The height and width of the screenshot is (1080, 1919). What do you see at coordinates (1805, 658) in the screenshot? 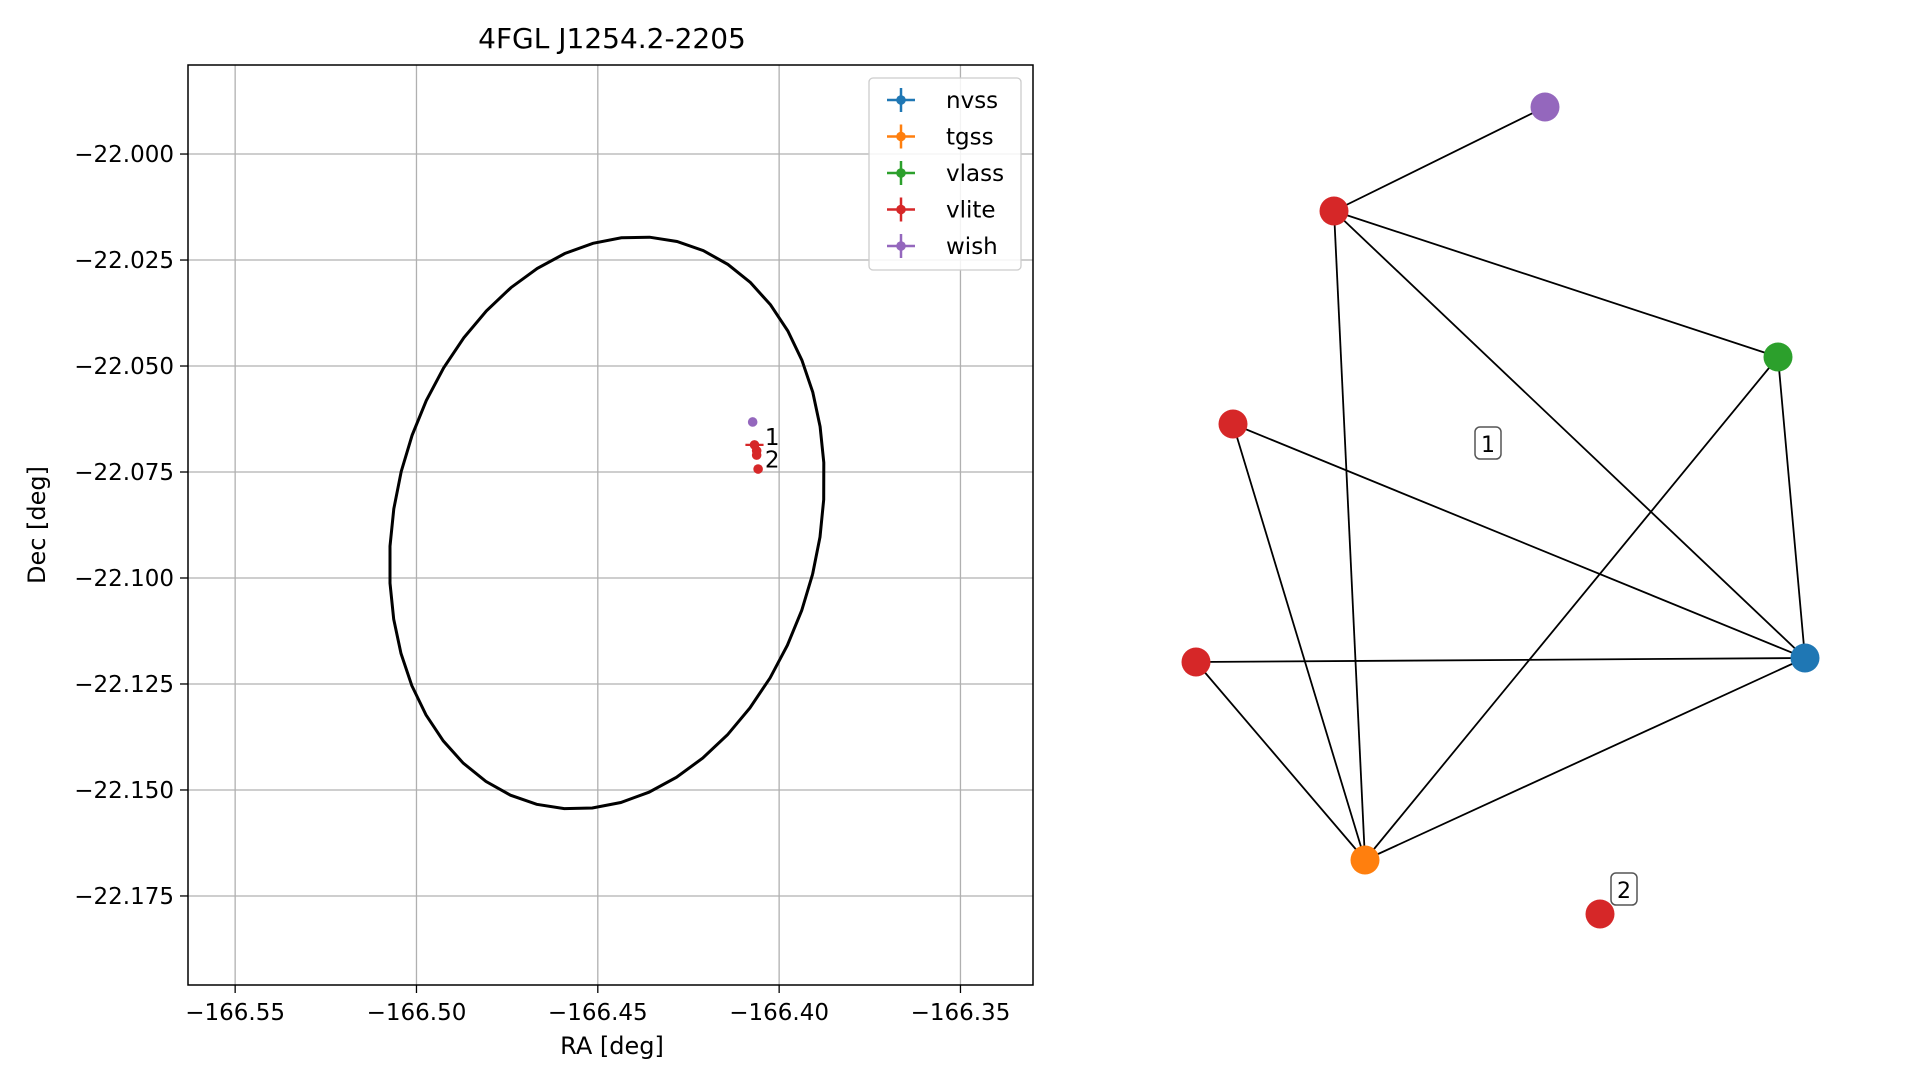
I see `network-node-nvss` at bounding box center [1805, 658].